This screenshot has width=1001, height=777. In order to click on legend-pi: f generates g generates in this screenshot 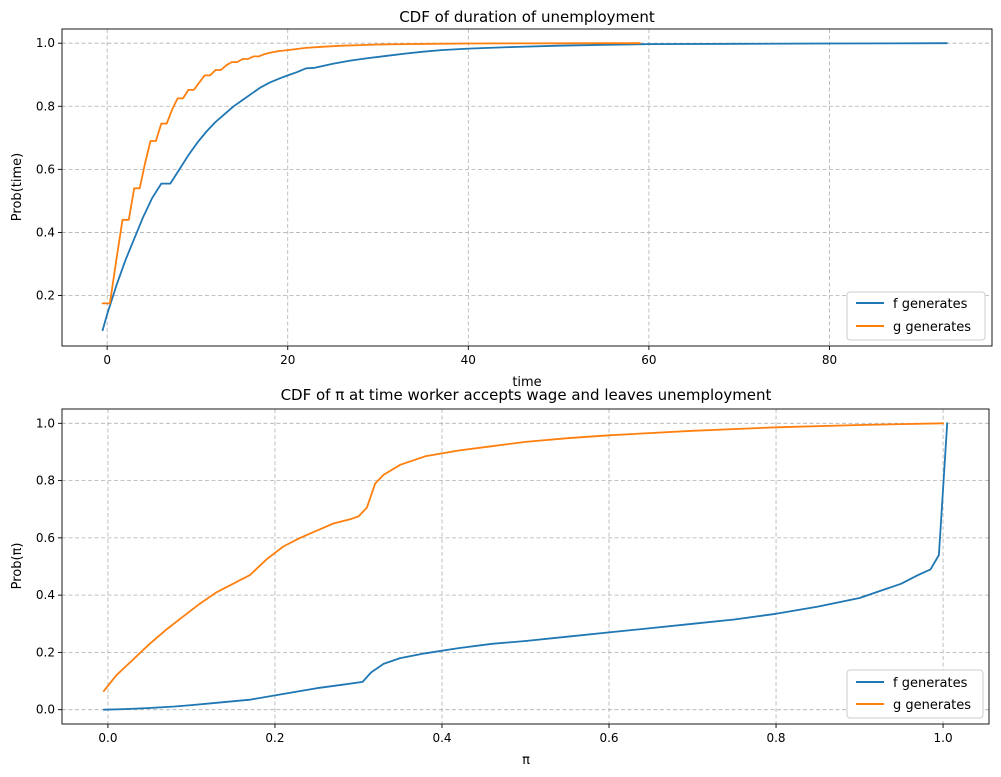, I will do `click(915, 694)`.